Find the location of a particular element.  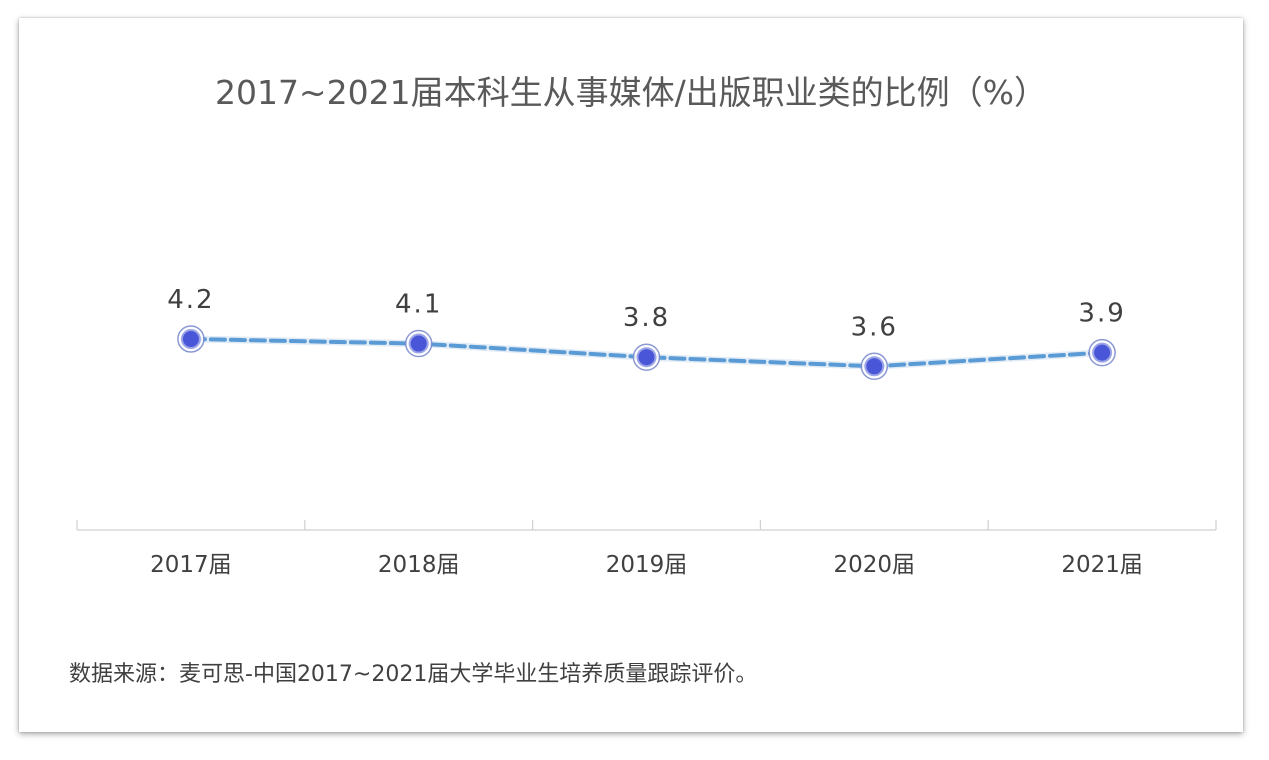

data-label: 4.1 is located at coordinates (418, 305).